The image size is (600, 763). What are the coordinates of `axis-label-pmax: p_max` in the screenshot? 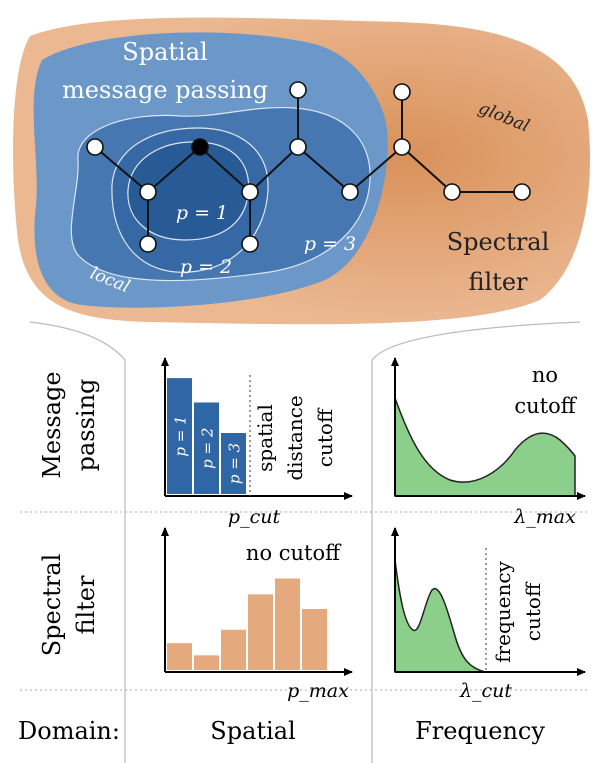 It's located at (318, 691).